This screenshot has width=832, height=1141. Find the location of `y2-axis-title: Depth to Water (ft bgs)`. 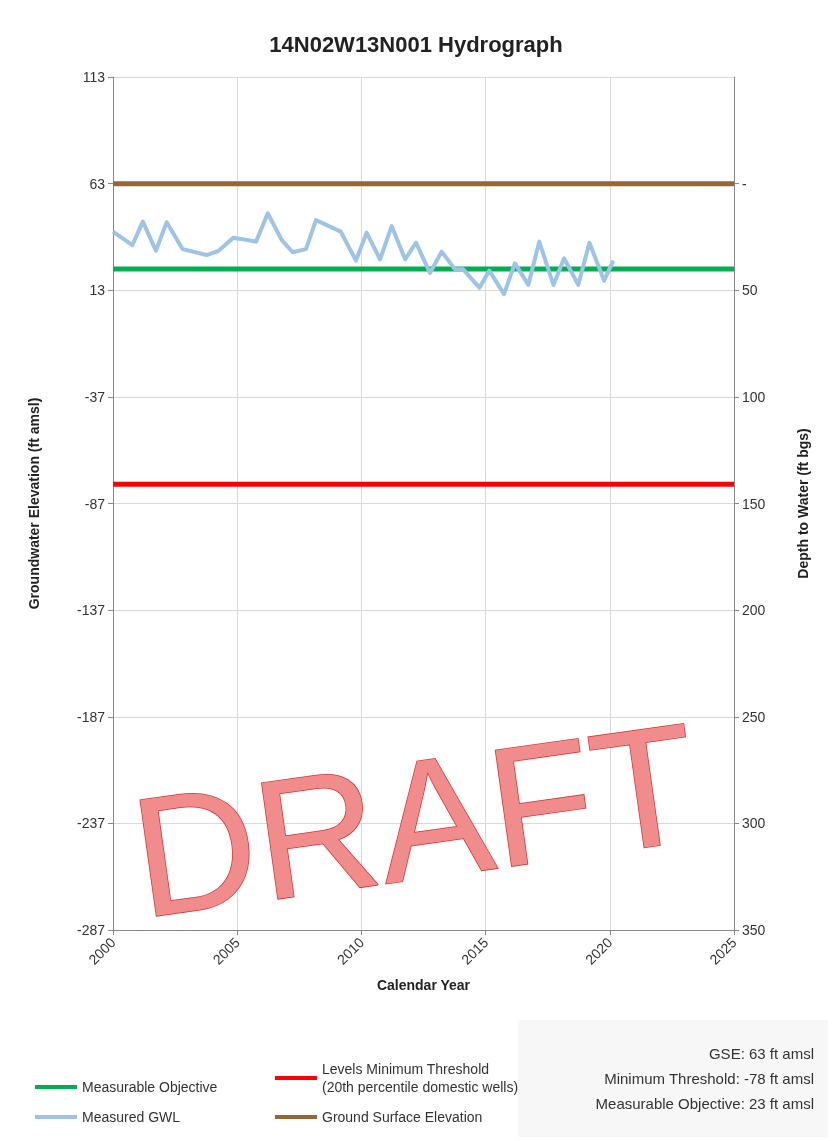

y2-axis-title: Depth to Water (ft bgs) is located at coordinates (803, 503).